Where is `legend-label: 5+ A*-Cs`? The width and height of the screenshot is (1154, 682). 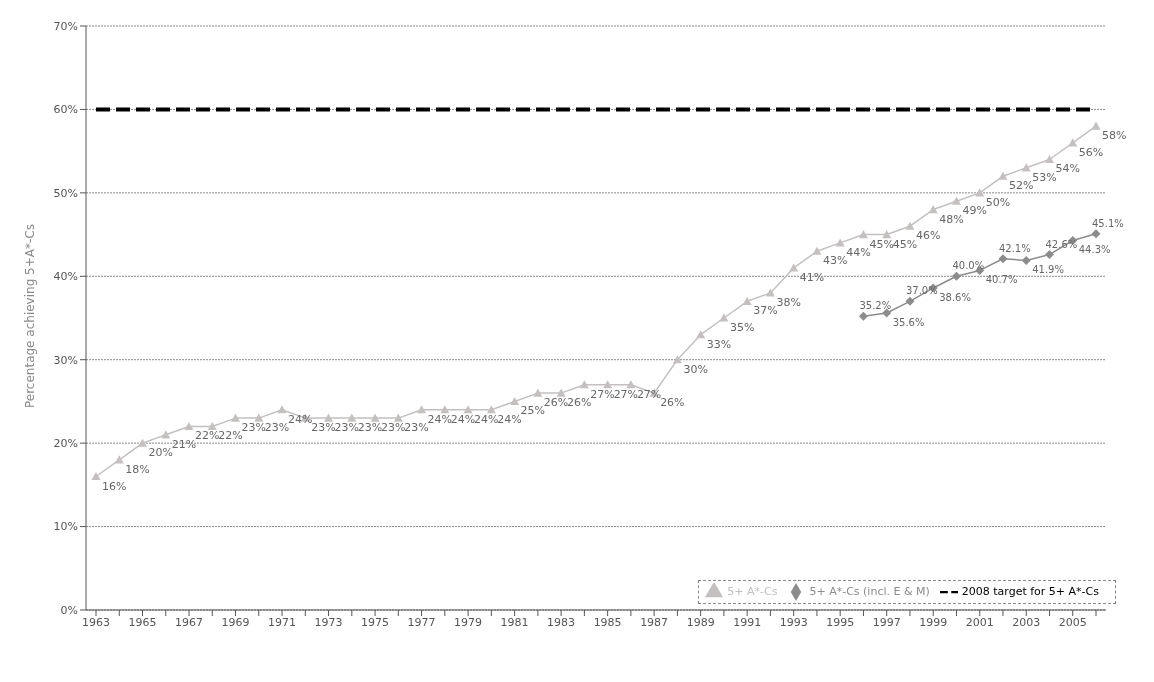
legend-label: 5+ A*-Cs is located at coordinates (752, 591).